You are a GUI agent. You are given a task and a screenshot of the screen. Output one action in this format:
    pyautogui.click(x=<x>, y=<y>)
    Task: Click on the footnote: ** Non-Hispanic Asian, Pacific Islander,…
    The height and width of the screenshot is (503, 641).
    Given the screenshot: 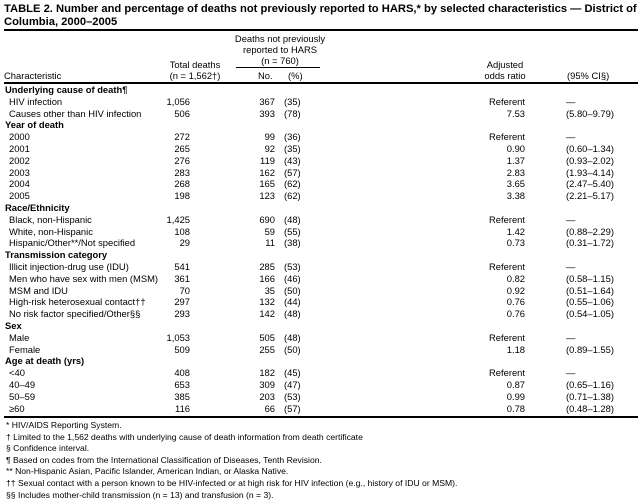 What is the action you would take?
    pyautogui.click(x=147, y=471)
    